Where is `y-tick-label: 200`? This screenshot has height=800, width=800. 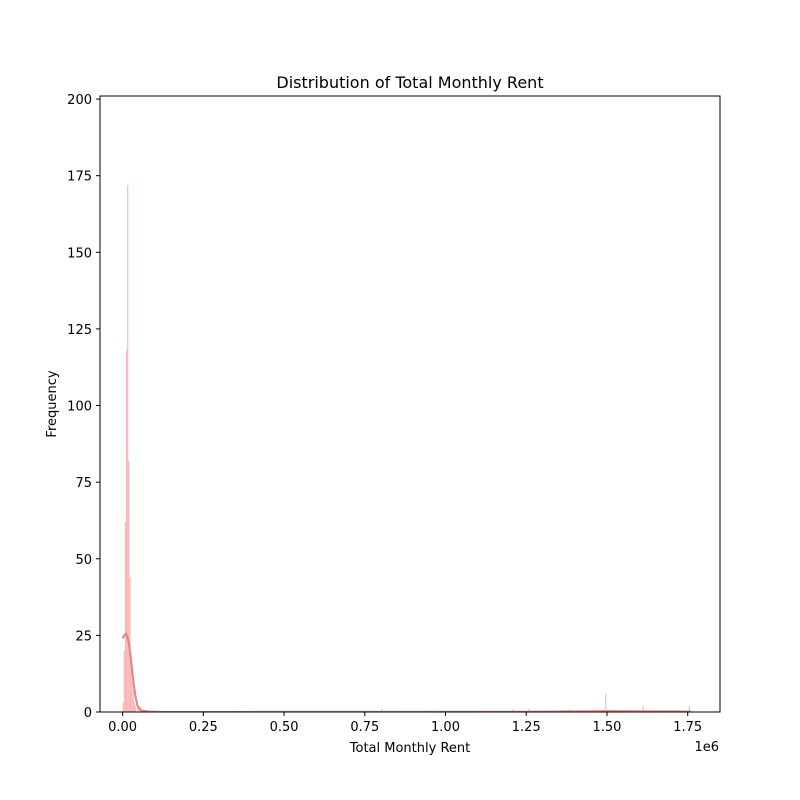 y-tick-label: 200 is located at coordinates (79, 100).